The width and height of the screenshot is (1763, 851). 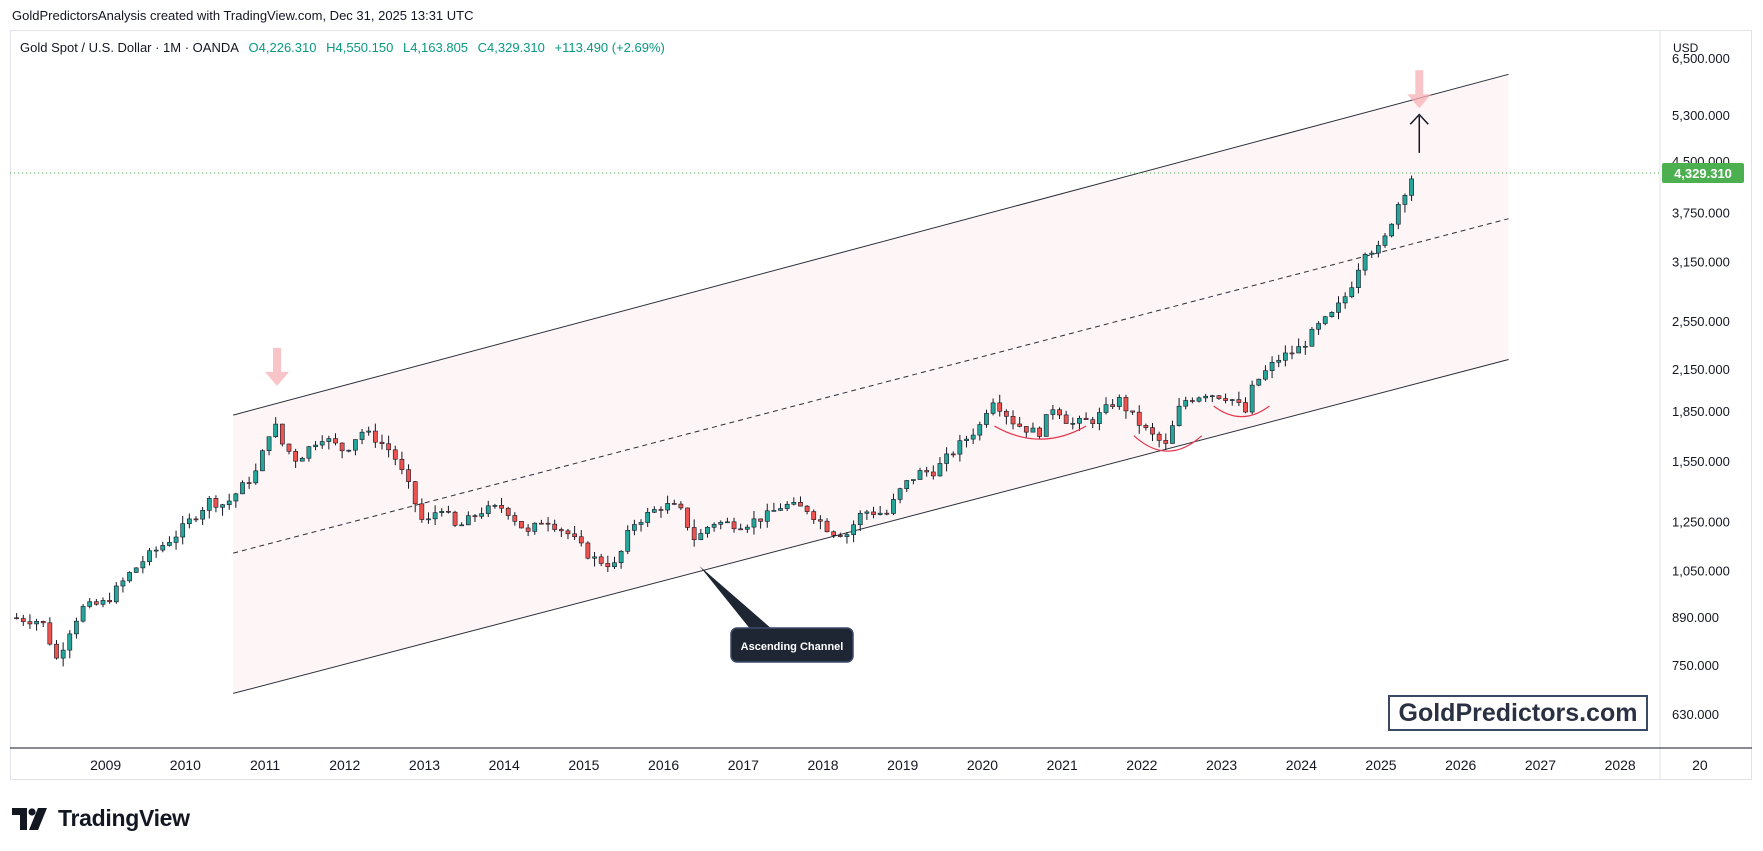 What do you see at coordinates (1301, 765) in the screenshot?
I see `x-tick-label: 2024` at bounding box center [1301, 765].